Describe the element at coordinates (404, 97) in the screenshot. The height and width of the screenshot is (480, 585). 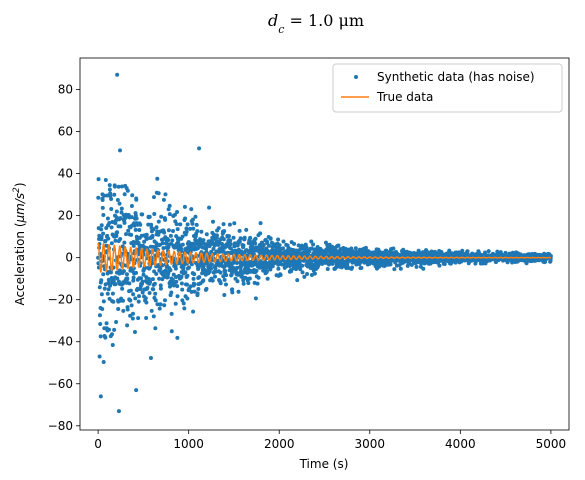
I see `legend-label-true: True data` at that location.